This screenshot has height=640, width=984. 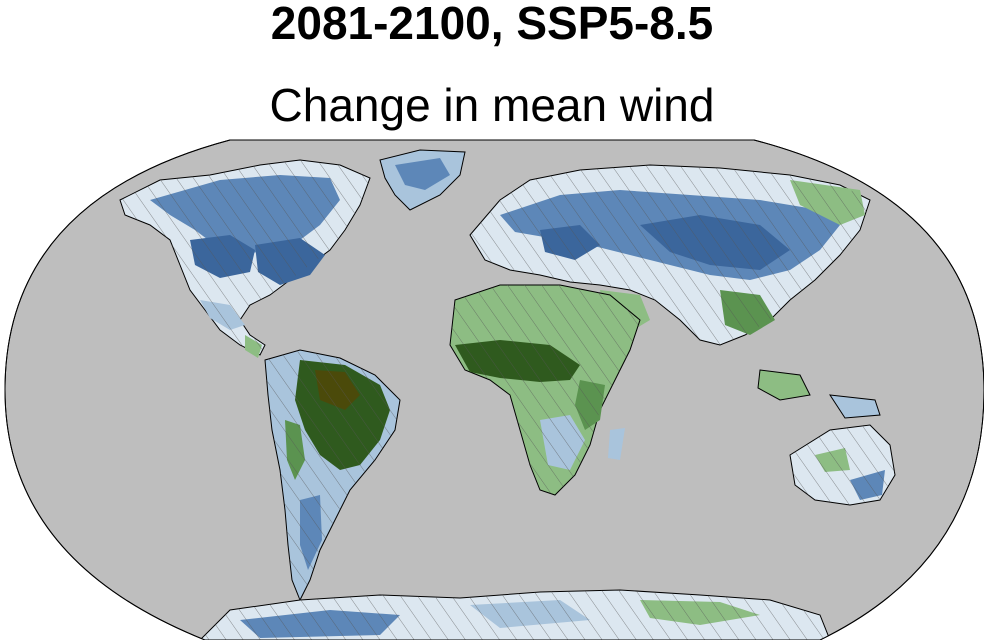 I want to click on map-subtitle: Change in mean wind, so click(x=492, y=105).